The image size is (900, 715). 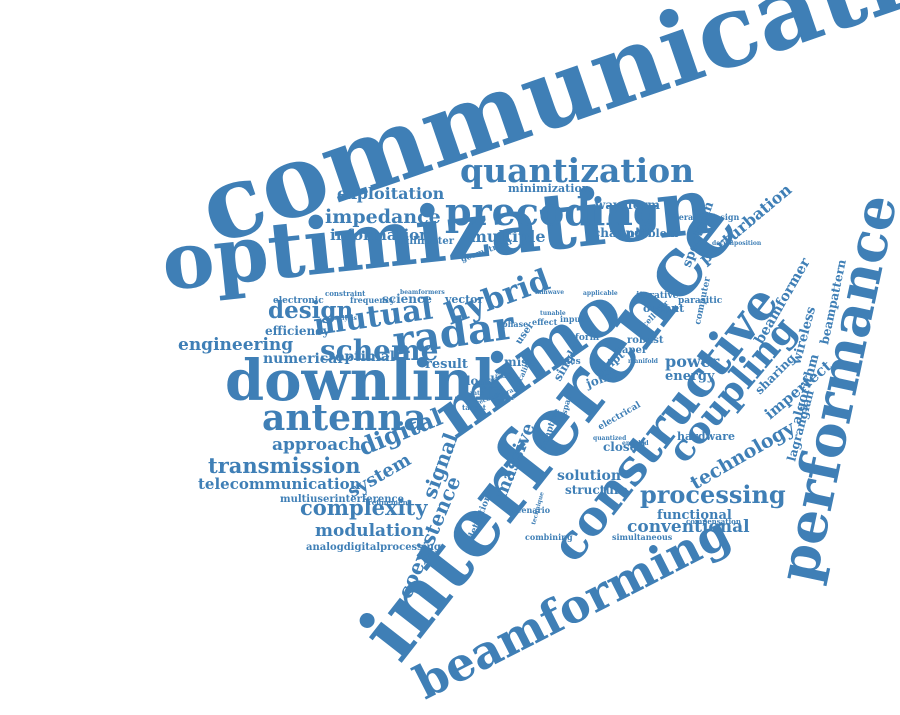 What do you see at coordinates (600, 293) in the screenshot?
I see `word-applicable: applicable` at bounding box center [600, 293].